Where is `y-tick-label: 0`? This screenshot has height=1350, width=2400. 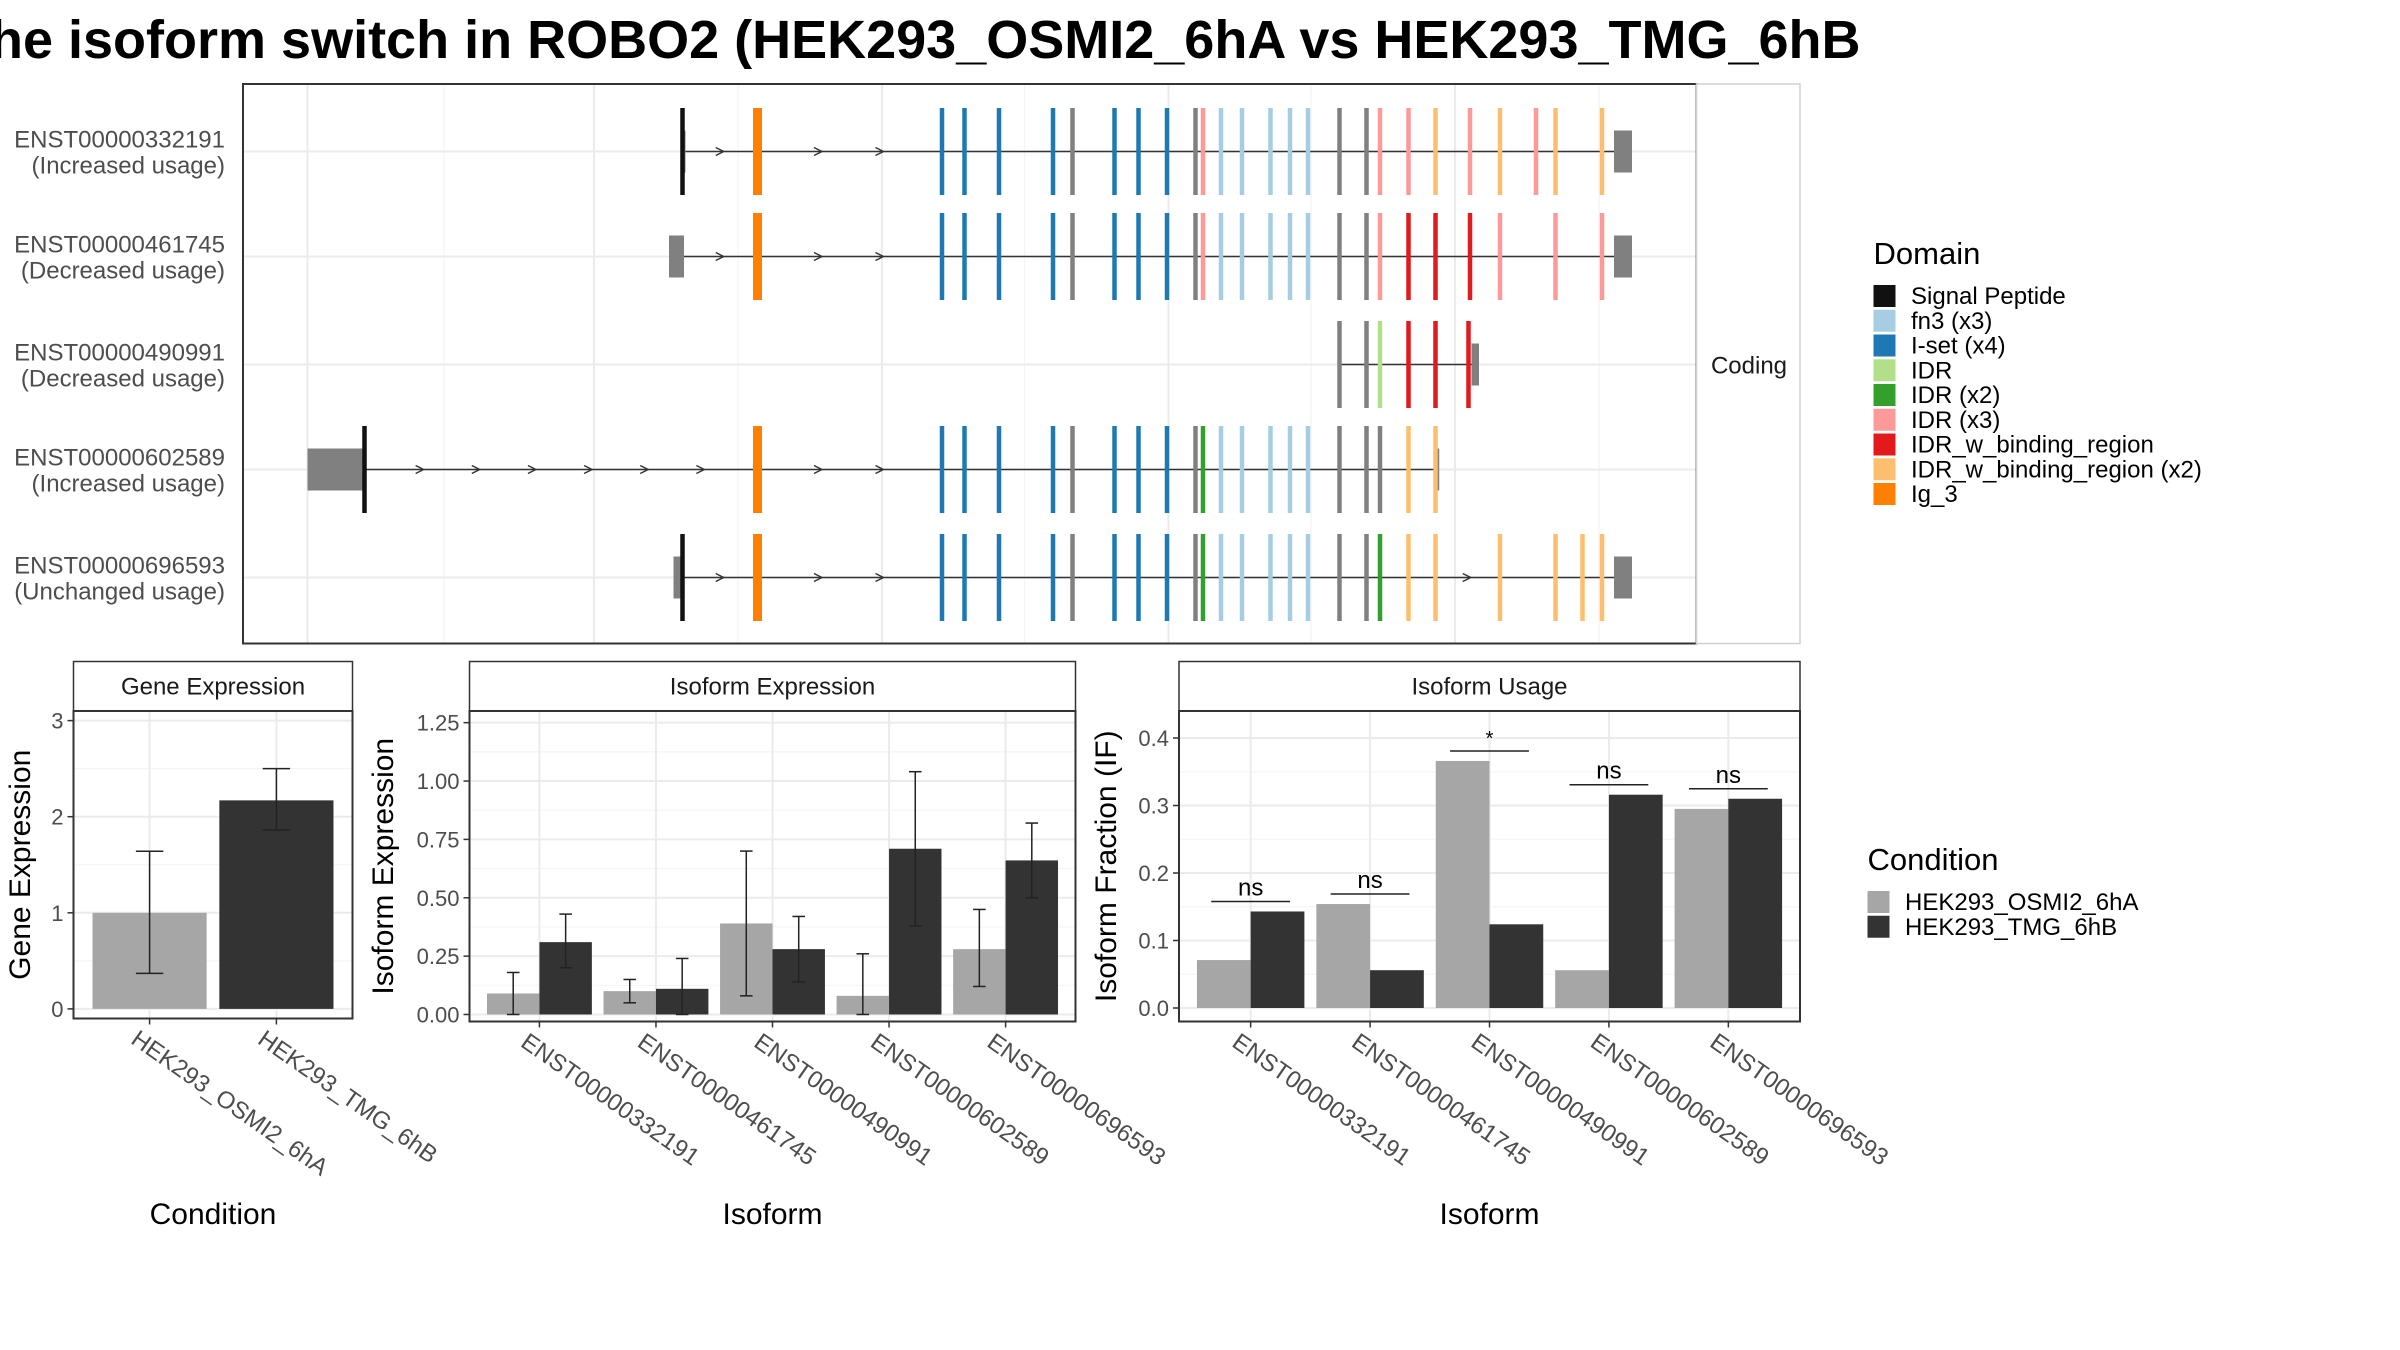 y-tick-label: 0 is located at coordinates (57, 1009).